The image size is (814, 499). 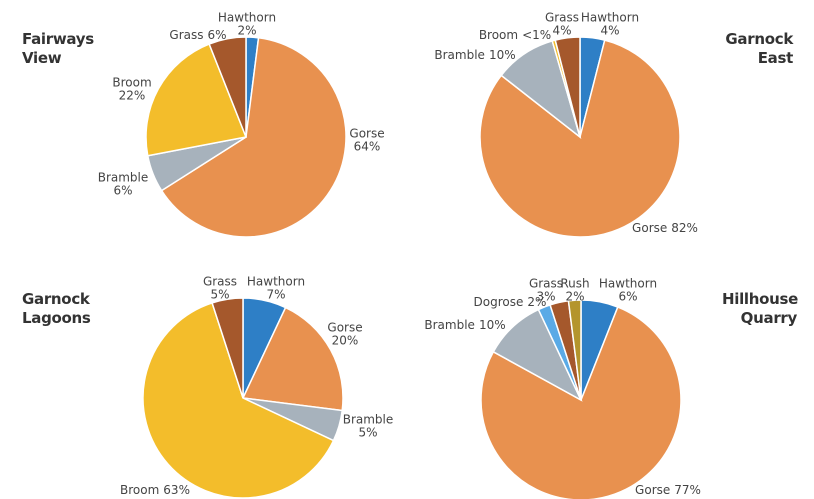 I want to click on slice-name: Dogrose, so click(x=499, y=302).